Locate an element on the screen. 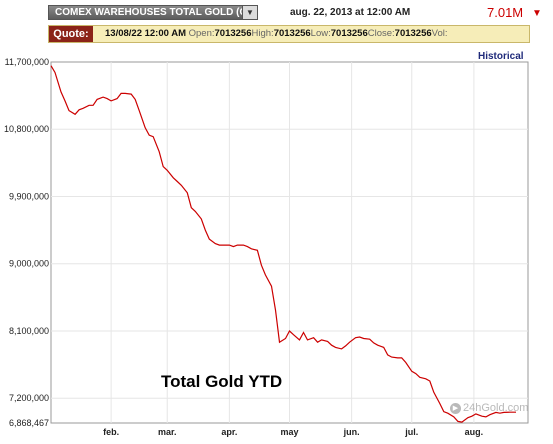  play-icon: ▶ is located at coordinates (455, 408).